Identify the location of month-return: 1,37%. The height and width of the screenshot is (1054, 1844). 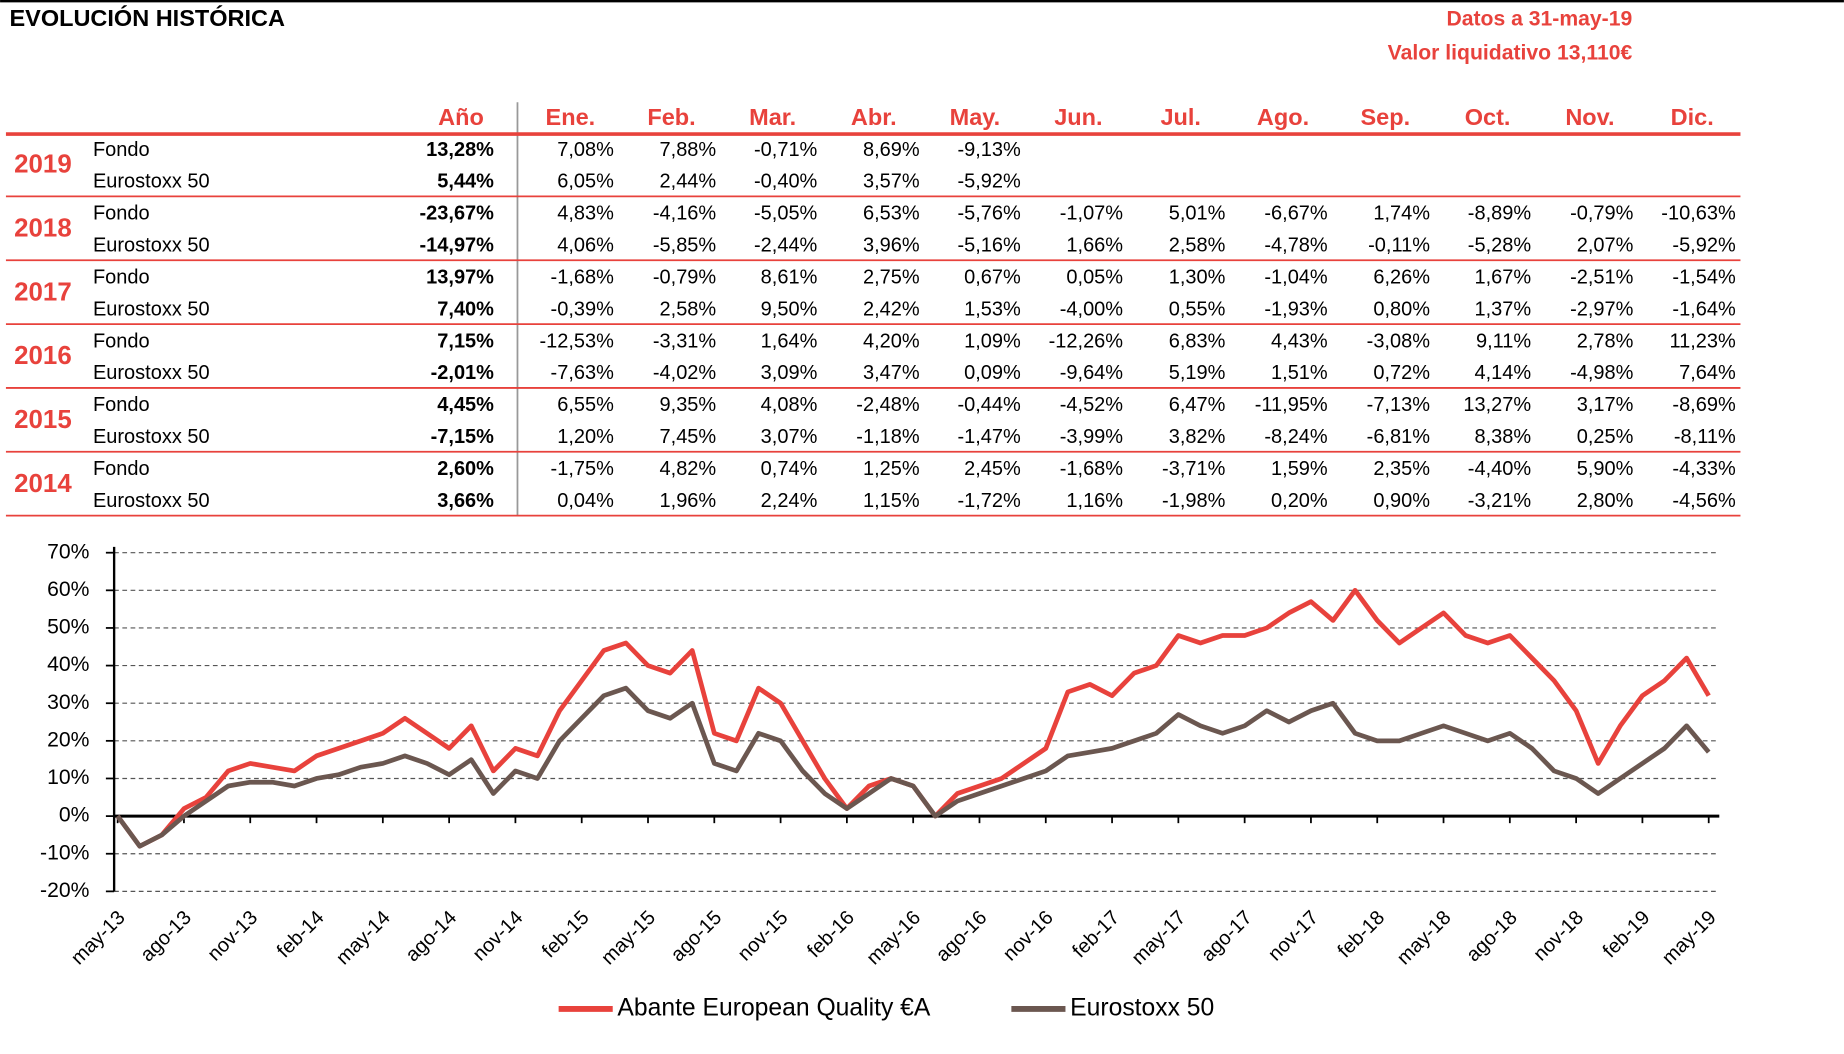
(1502, 309).